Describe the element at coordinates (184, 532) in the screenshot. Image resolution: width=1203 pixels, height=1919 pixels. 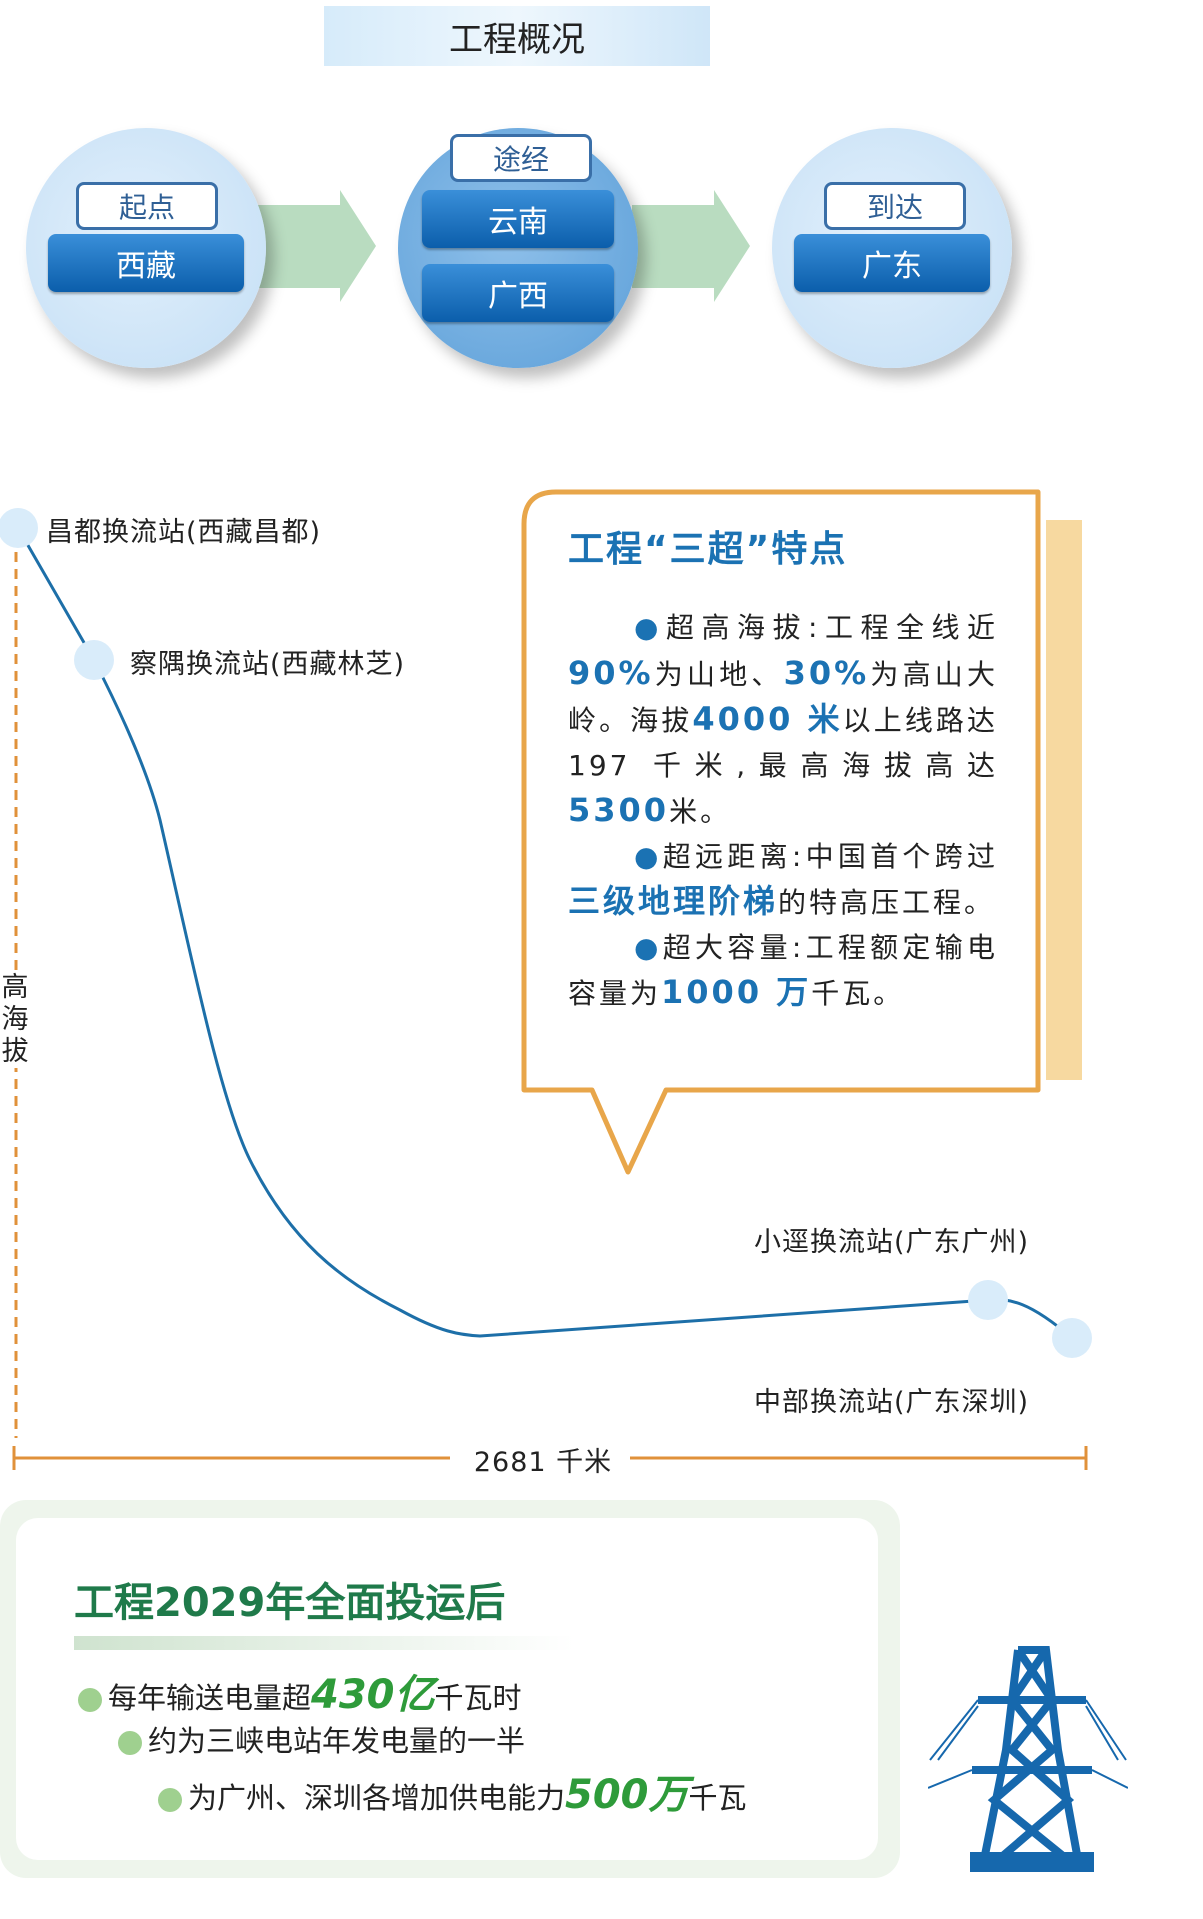
I see `station-label: 昌都换流站(西藏昌都)` at that location.